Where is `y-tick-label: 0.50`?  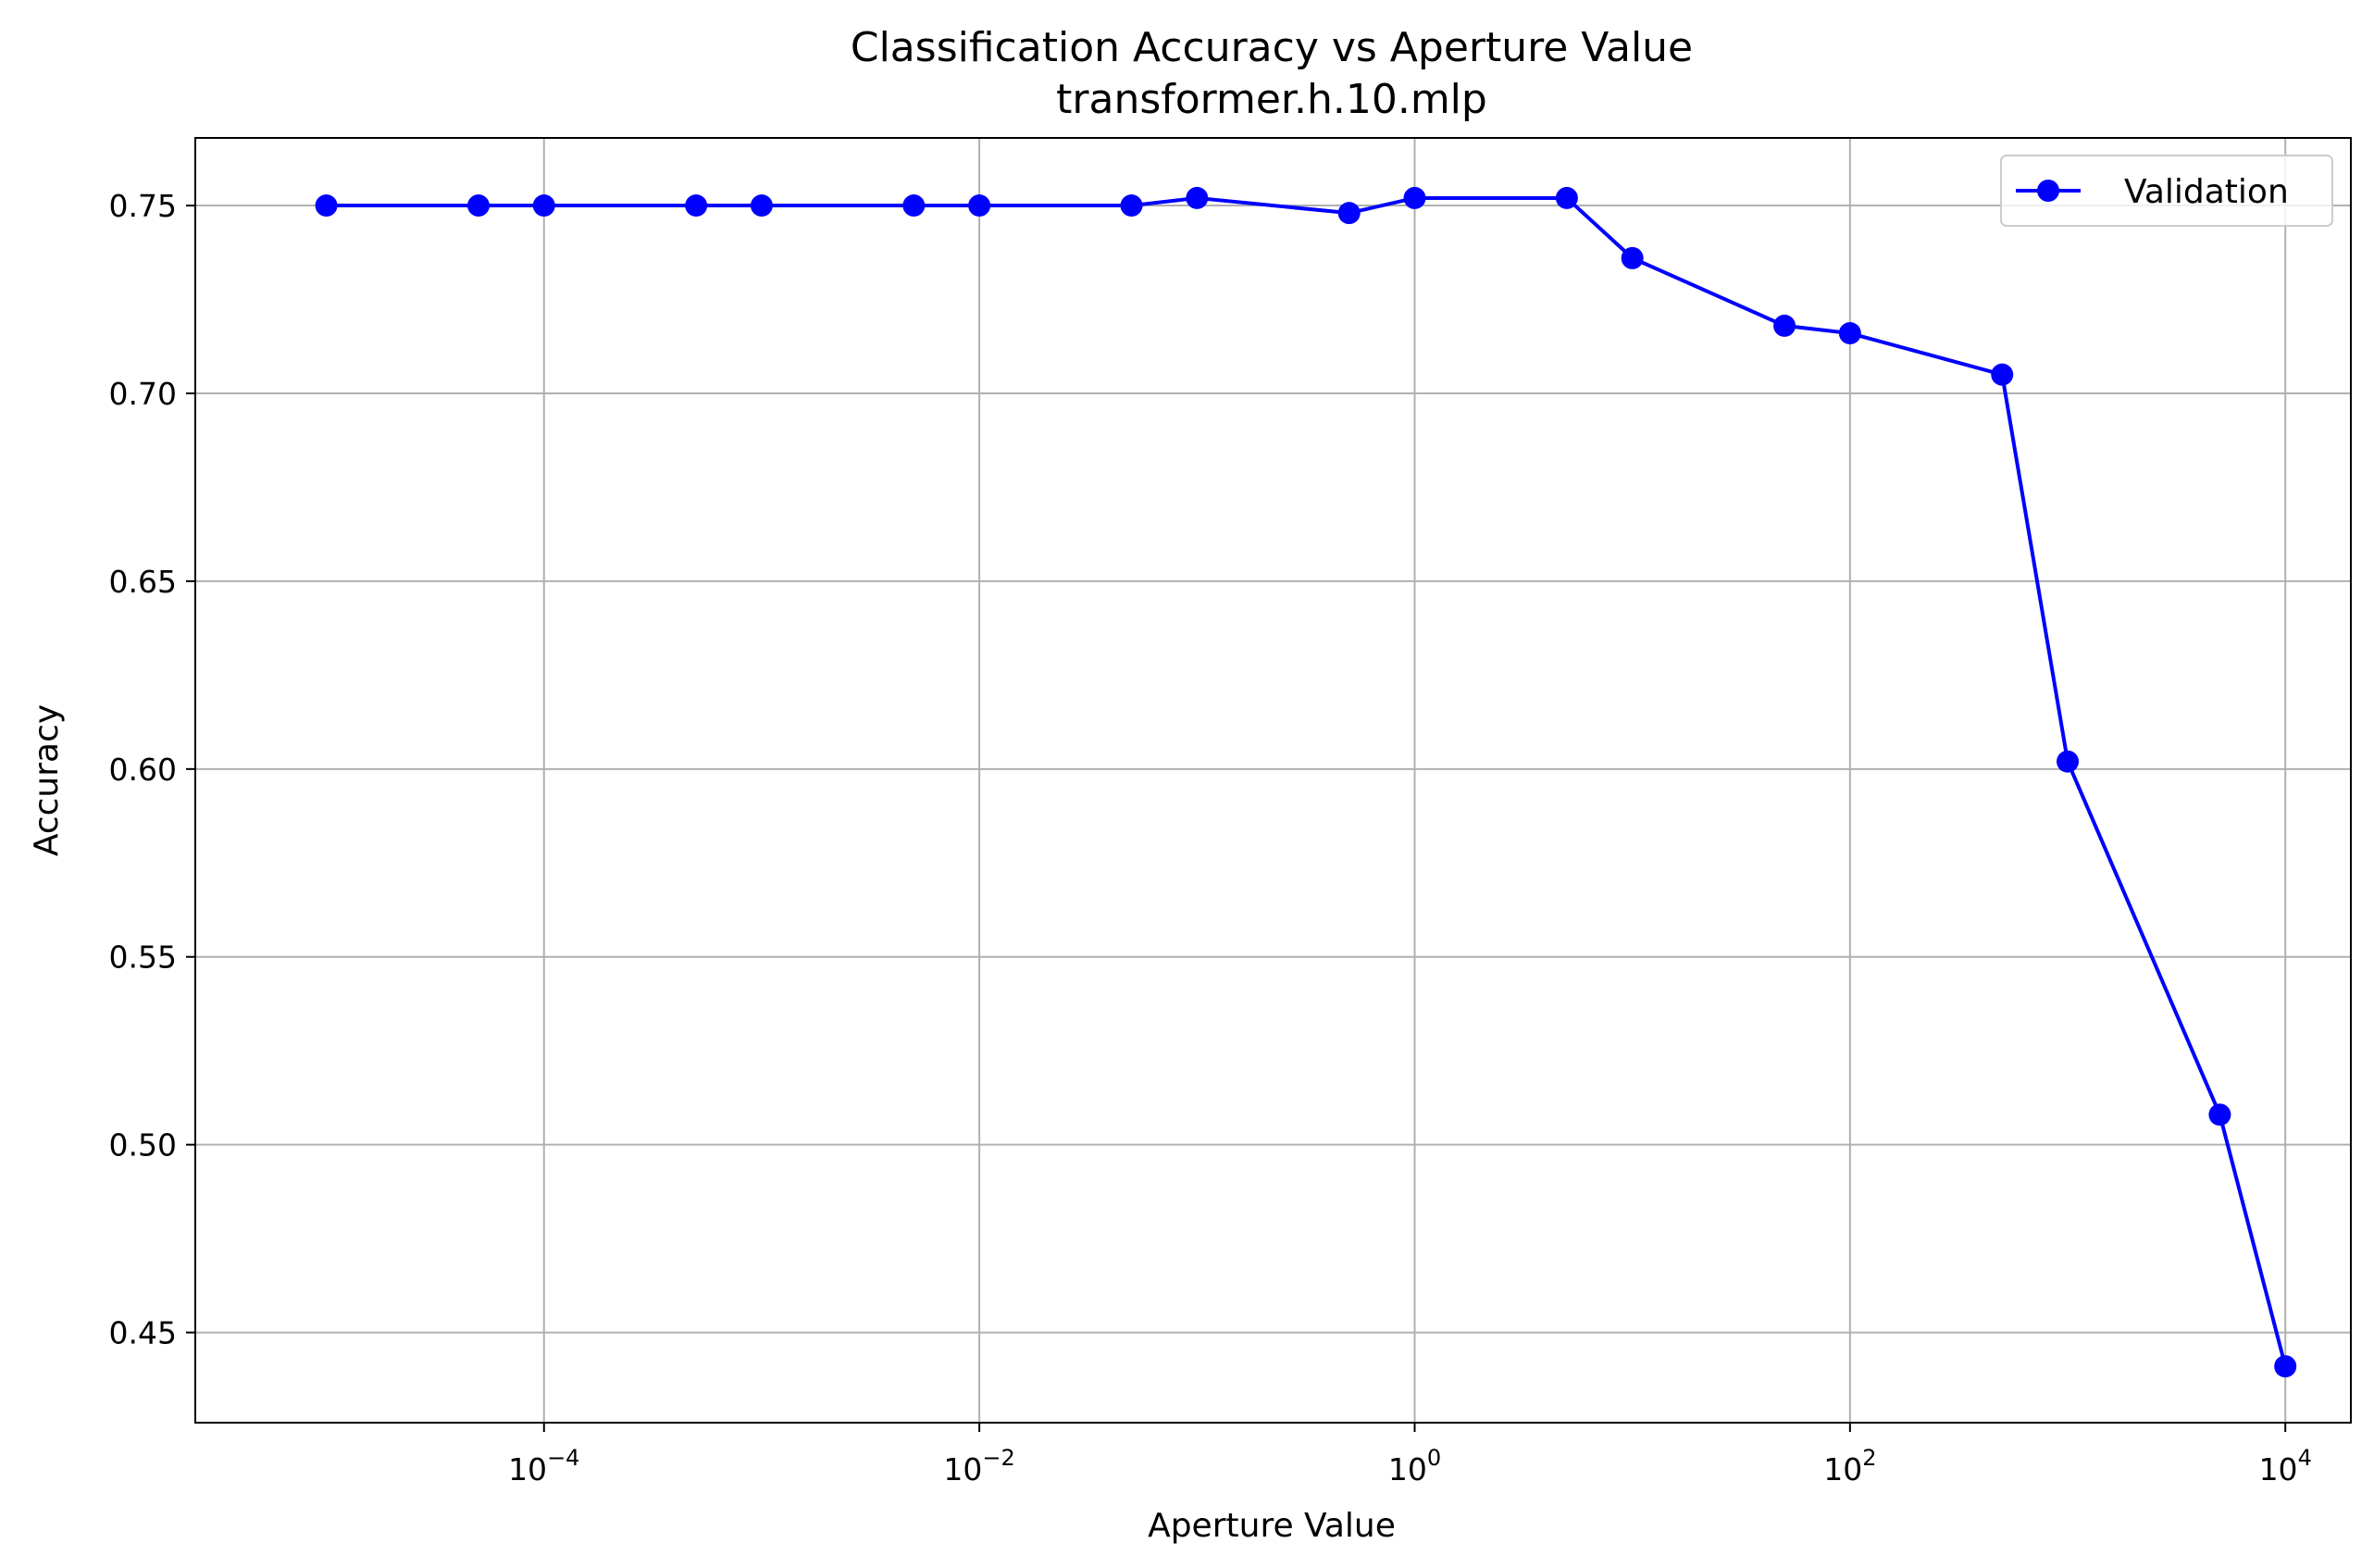
y-tick-label: 0.50 is located at coordinates (143, 1145).